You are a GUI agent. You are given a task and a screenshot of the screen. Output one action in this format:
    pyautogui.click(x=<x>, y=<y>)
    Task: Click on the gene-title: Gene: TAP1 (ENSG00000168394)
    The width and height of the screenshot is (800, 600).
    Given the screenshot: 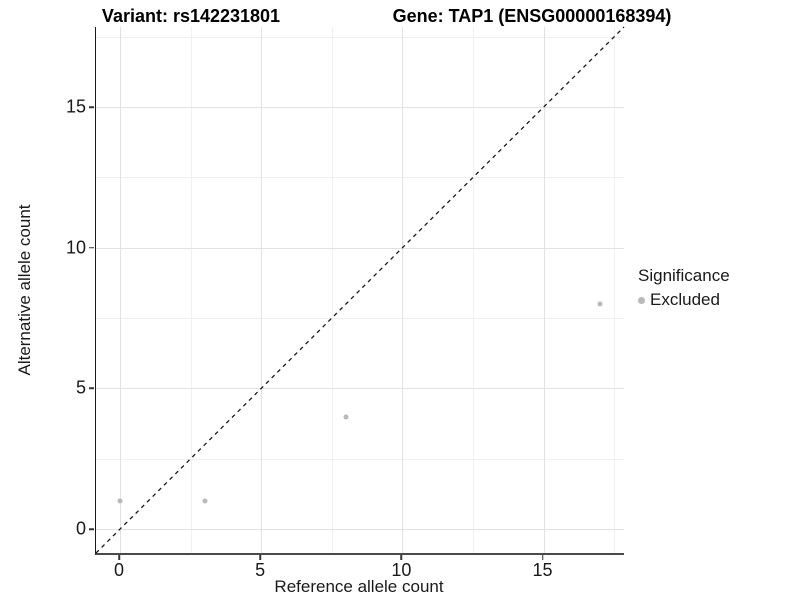 What is the action you would take?
    pyautogui.click(x=532, y=16)
    